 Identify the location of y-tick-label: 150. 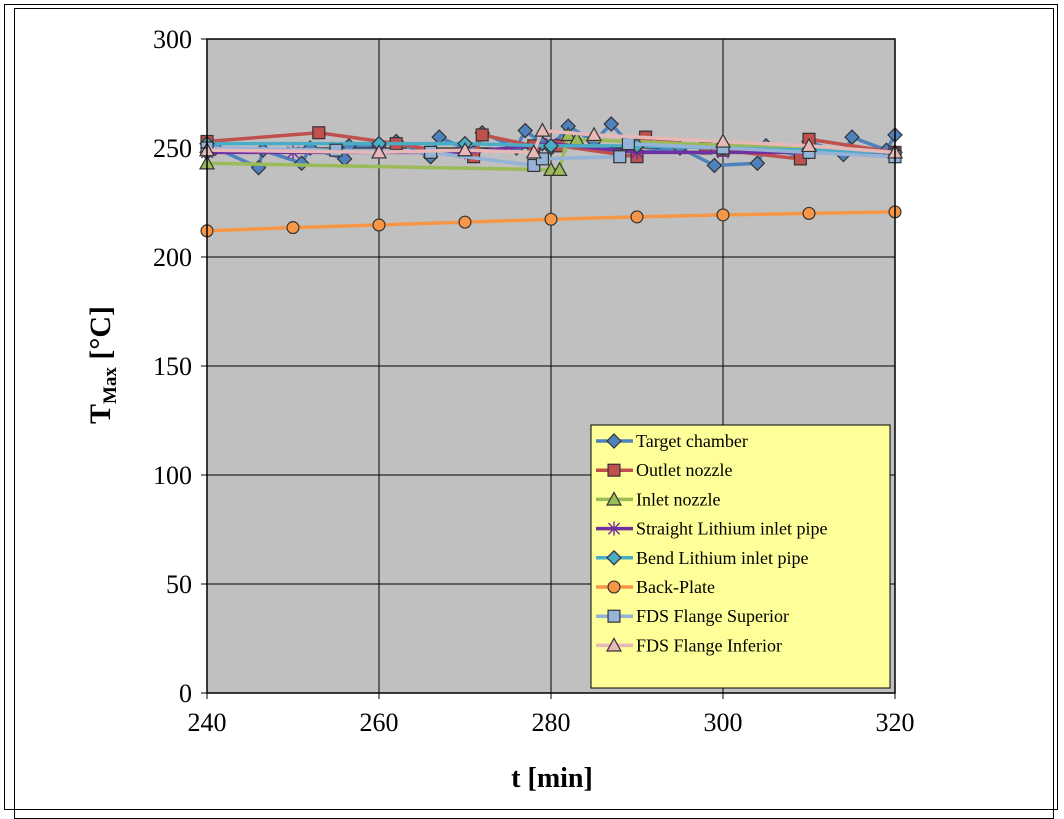
(172, 366).